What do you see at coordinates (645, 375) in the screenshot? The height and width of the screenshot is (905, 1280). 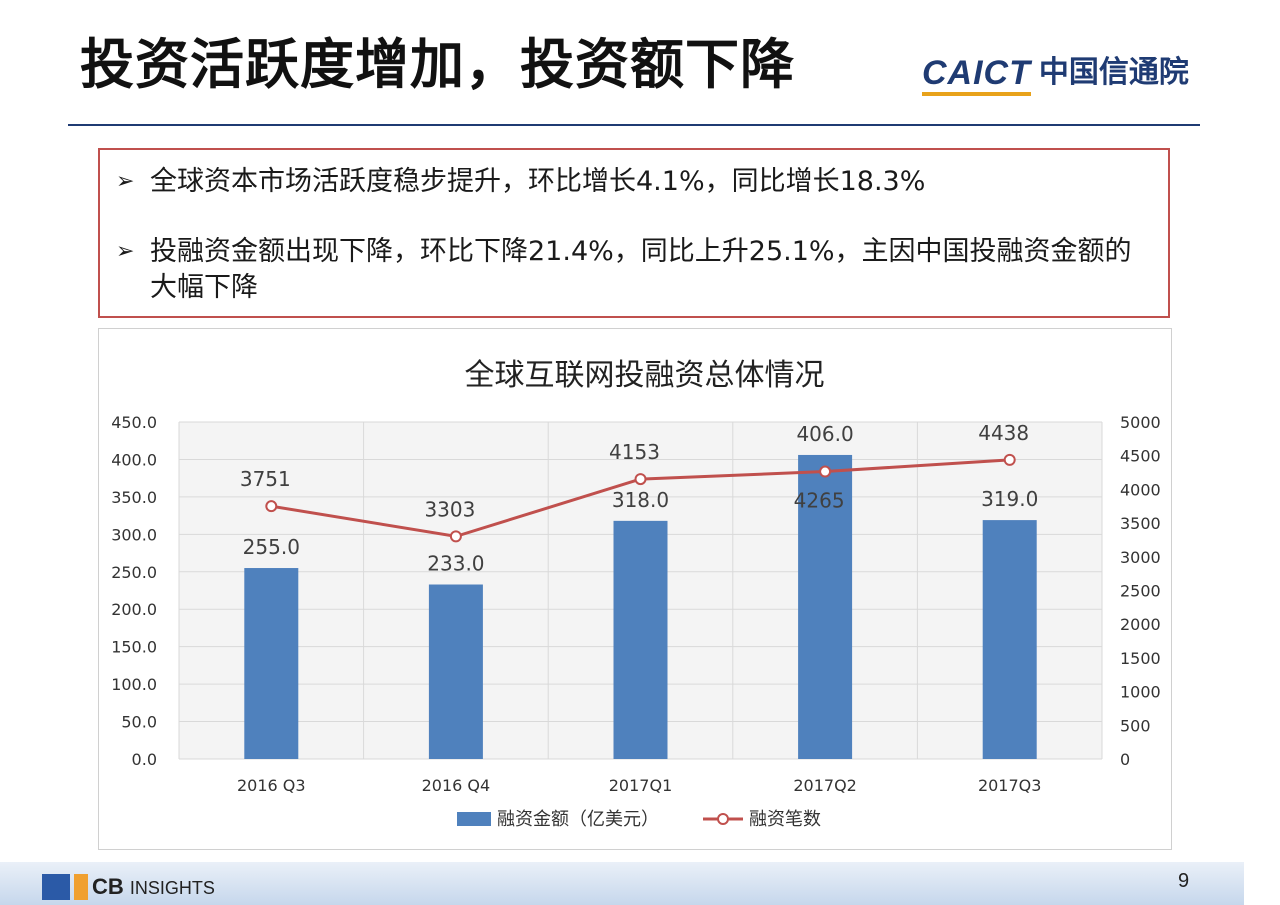 I see `chart-title: 全球互联网投融资总体情况` at bounding box center [645, 375].